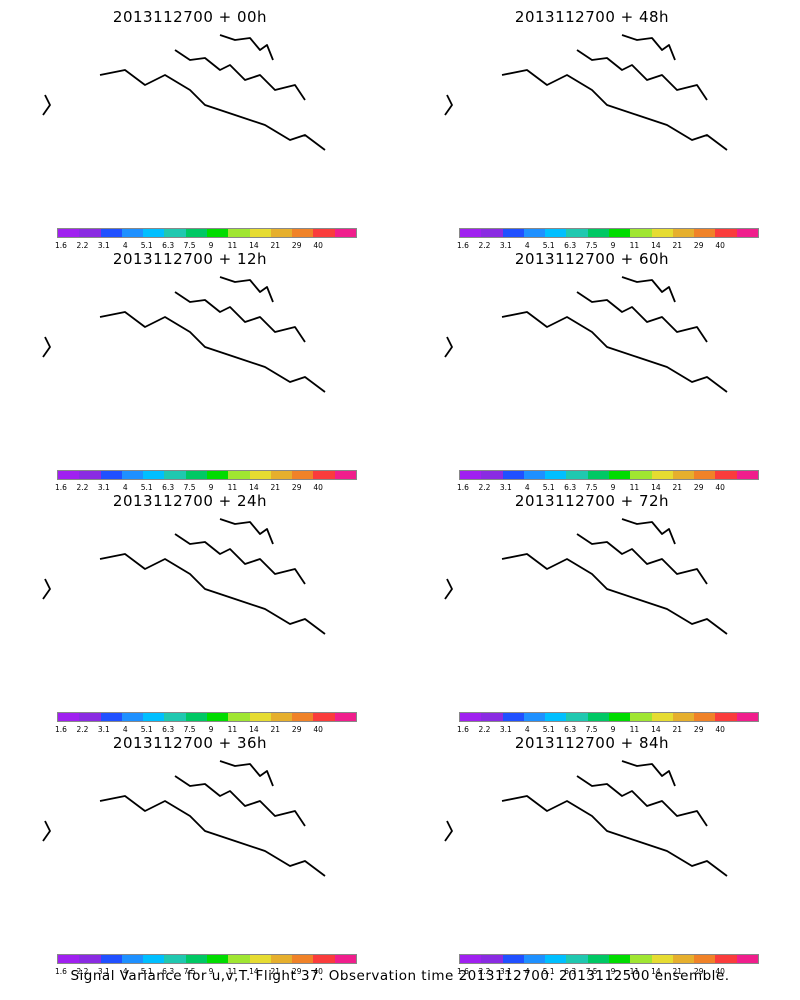 This screenshot has width=800, height=1000. What do you see at coordinates (592, 501) in the screenshot?
I see `panel-title: 2013112700 + 72h` at bounding box center [592, 501].